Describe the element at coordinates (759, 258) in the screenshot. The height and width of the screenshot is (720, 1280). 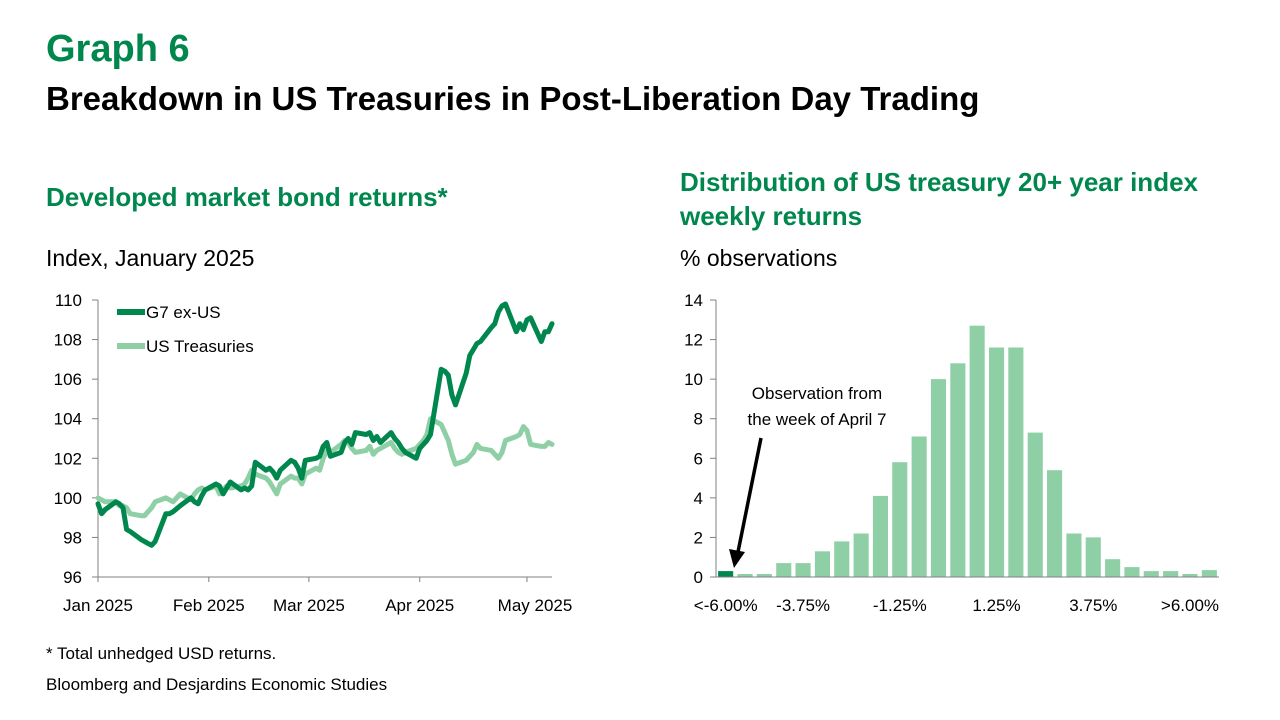
I see `right-chart-unit: % observations` at that location.